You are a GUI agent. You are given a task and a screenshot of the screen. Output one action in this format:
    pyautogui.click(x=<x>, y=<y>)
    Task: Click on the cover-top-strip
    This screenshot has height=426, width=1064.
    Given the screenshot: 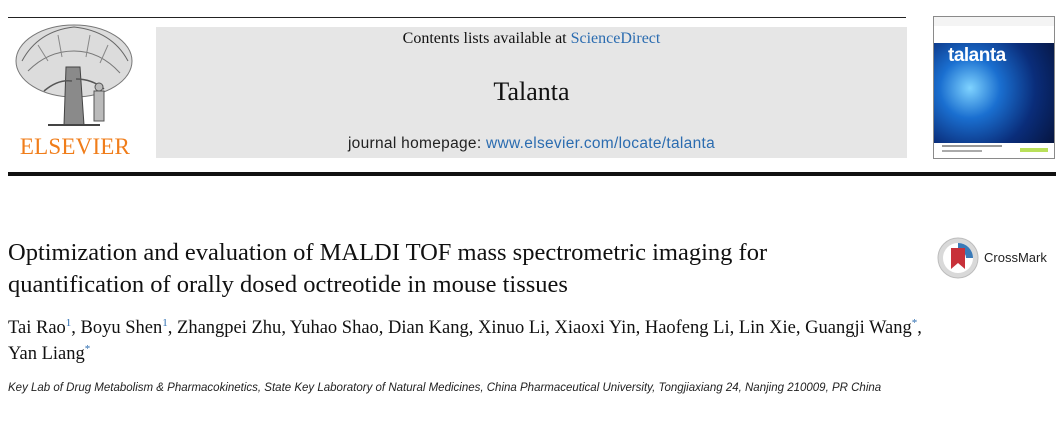 What is the action you would take?
    pyautogui.click(x=994, y=21)
    